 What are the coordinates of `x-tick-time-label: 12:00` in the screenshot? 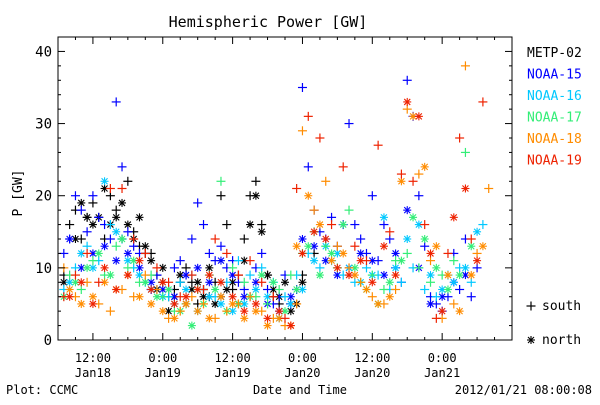 It's located at (372, 358).